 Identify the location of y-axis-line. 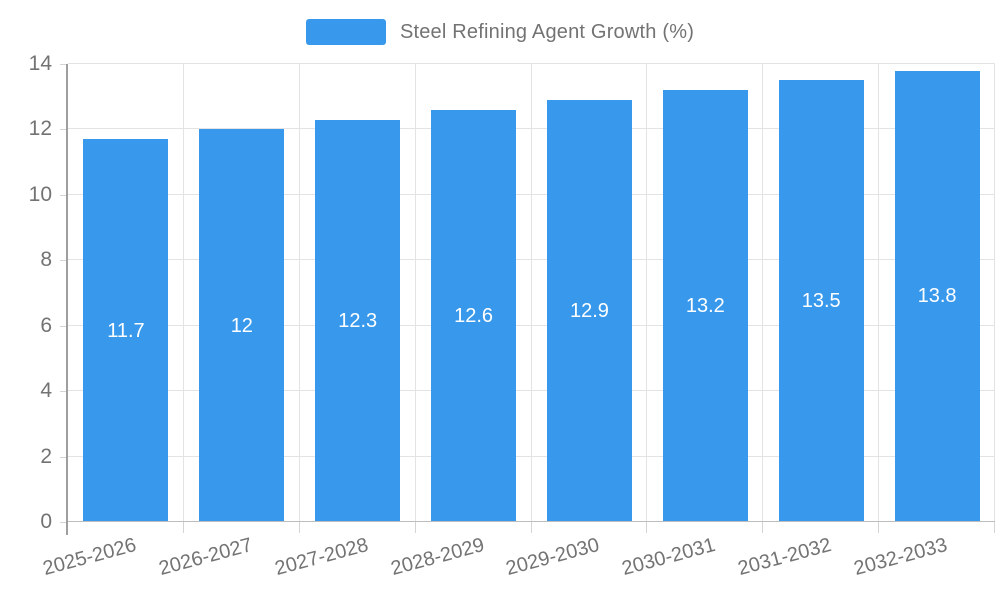
(67, 299).